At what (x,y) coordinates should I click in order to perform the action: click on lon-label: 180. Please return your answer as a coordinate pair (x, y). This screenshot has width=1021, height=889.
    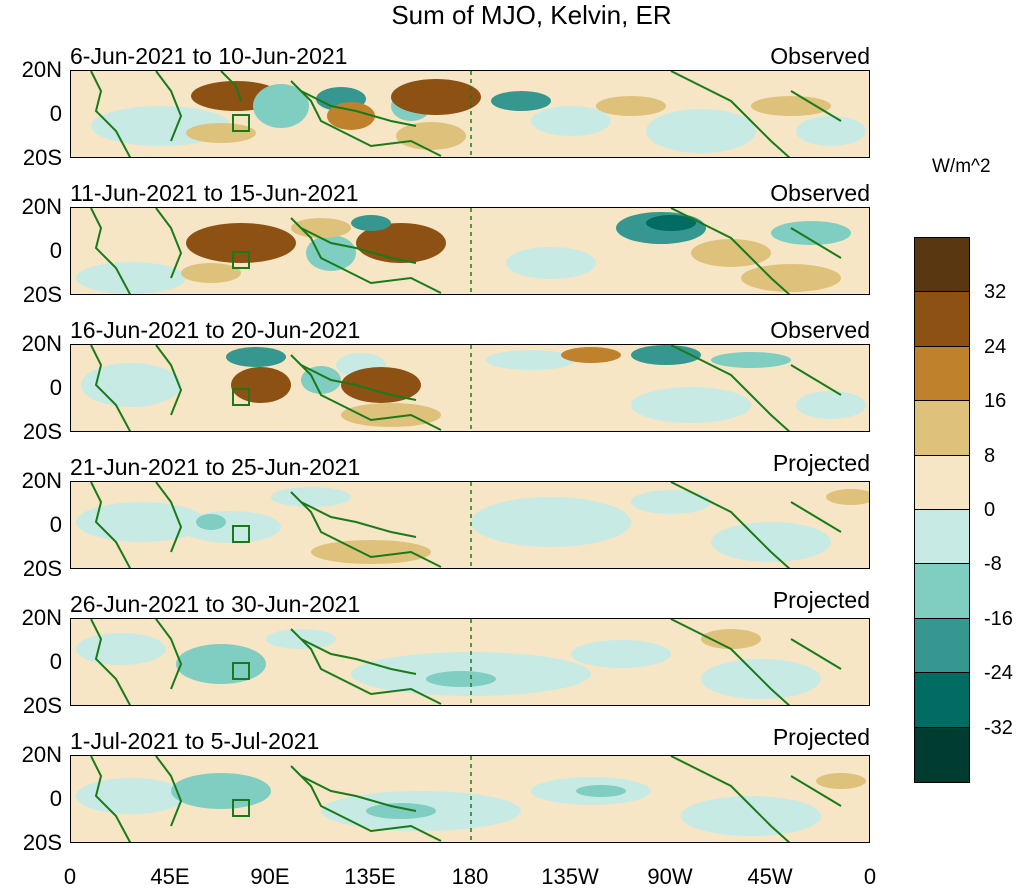
    Looking at the image, I should click on (470, 876).